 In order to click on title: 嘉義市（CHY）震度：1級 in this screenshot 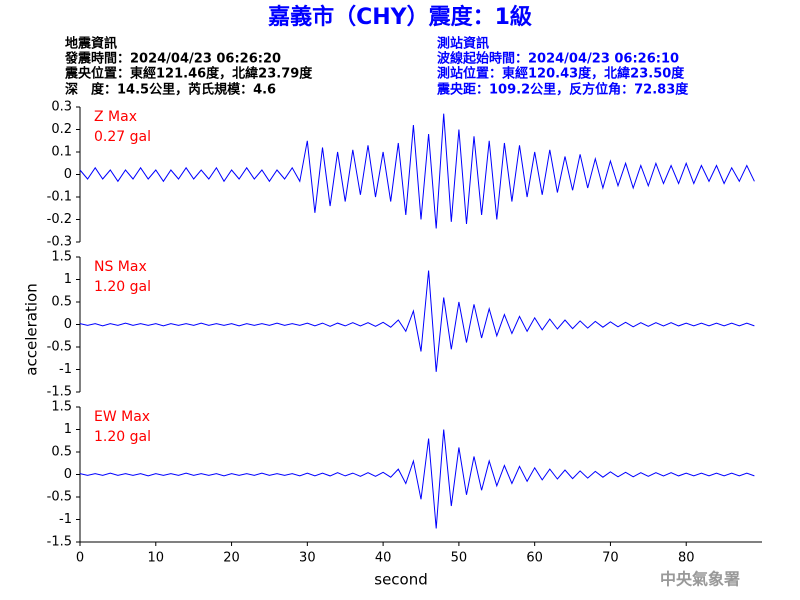, I will do `click(400, 17)`.